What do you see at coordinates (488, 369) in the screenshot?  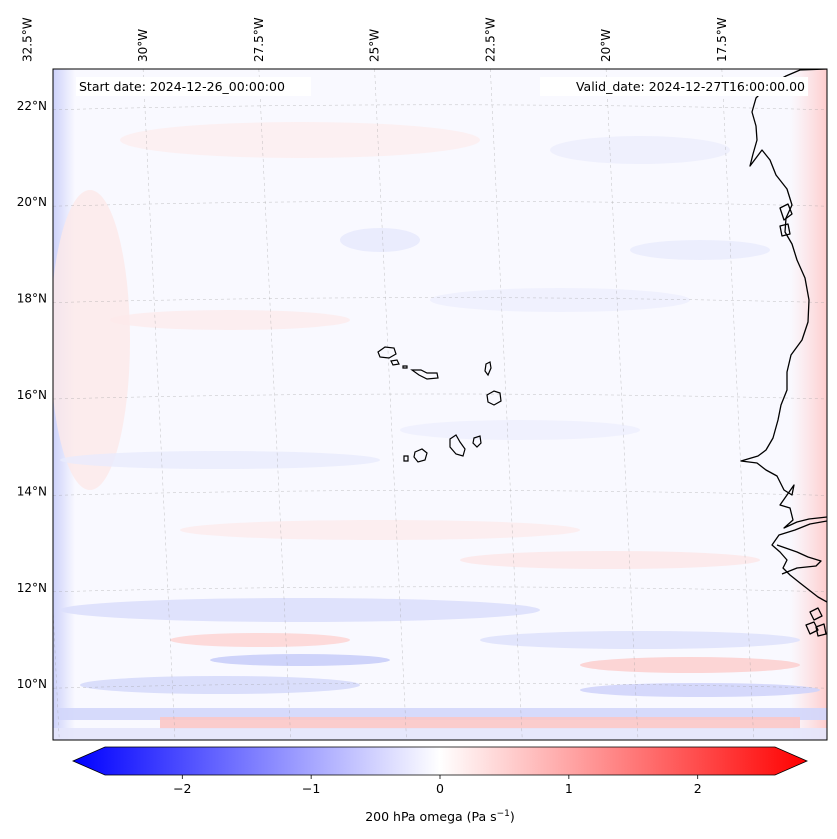 I see `island-sal` at bounding box center [488, 369].